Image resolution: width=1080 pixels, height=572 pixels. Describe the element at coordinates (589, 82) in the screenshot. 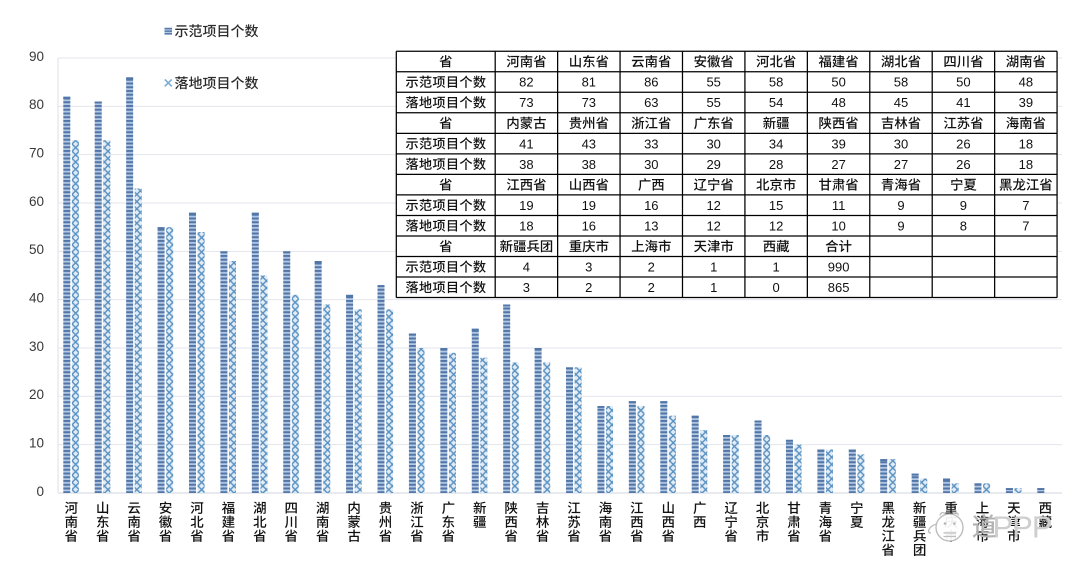

I see `svg-text: 81` at that location.